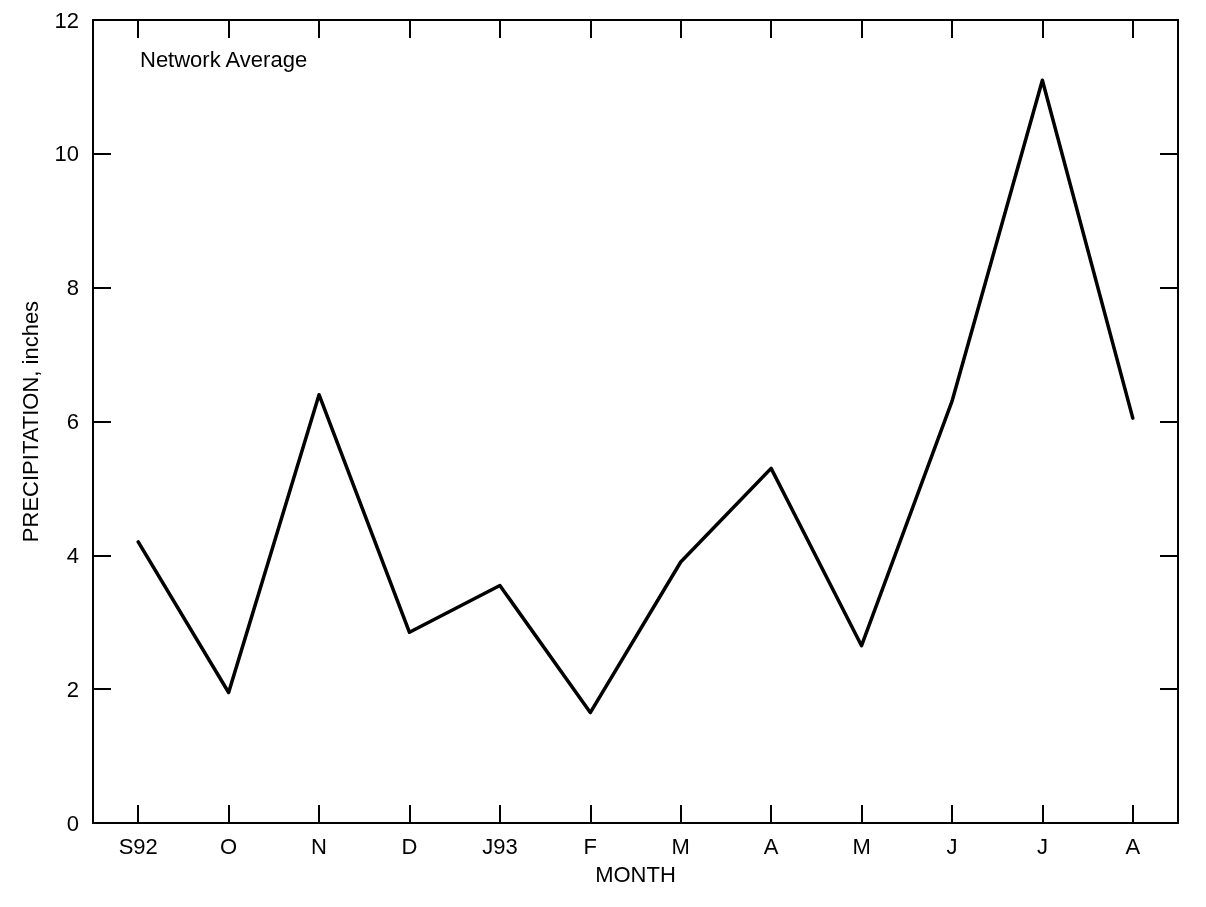  Describe the element at coordinates (319, 846) in the screenshot. I see `x-tick-label: N` at that location.